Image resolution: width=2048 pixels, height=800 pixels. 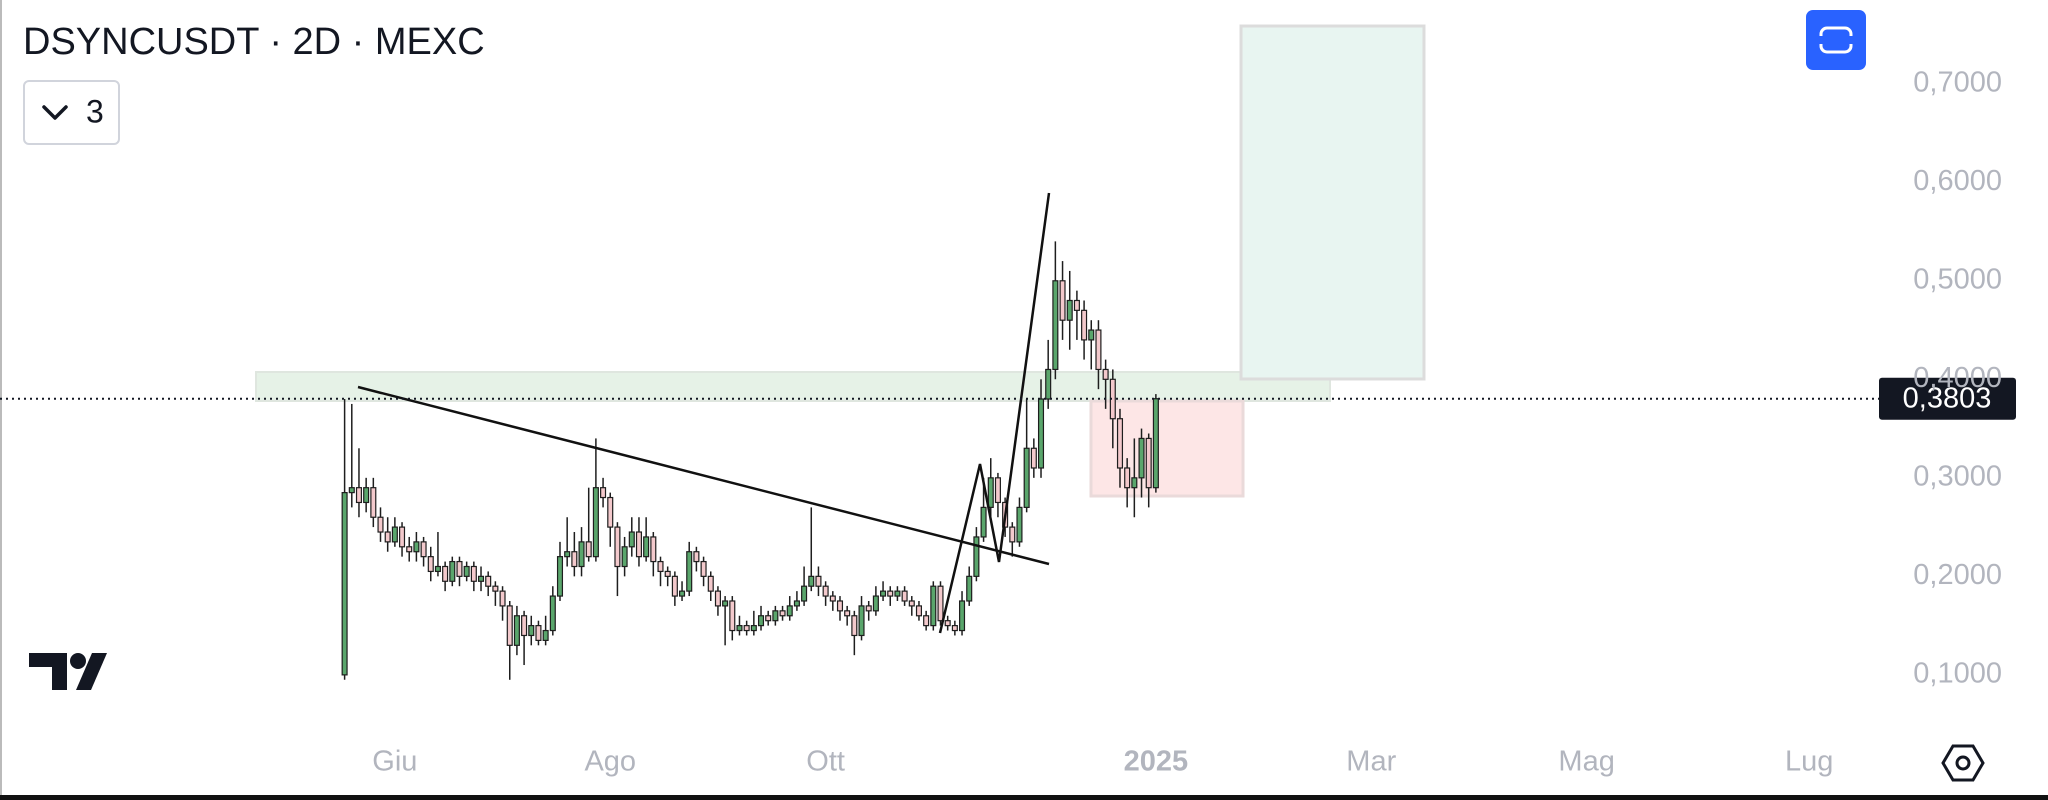 What do you see at coordinates (1156, 762) in the screenshot?
I see `x-tick-label: 2025` at bounding box center [1156, 762].